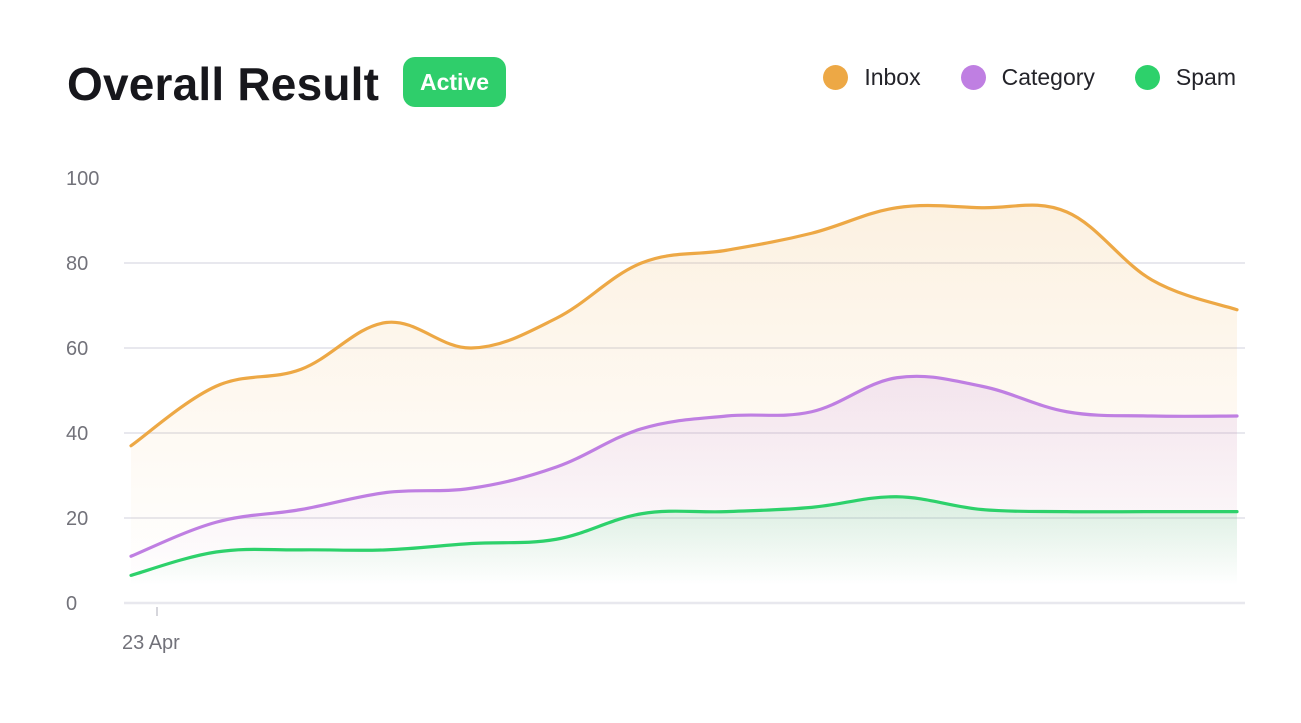 This screenshot has width=1301, height=723. I want to click on chart-legend: Inbox Category Spam, so click(1029, 77).